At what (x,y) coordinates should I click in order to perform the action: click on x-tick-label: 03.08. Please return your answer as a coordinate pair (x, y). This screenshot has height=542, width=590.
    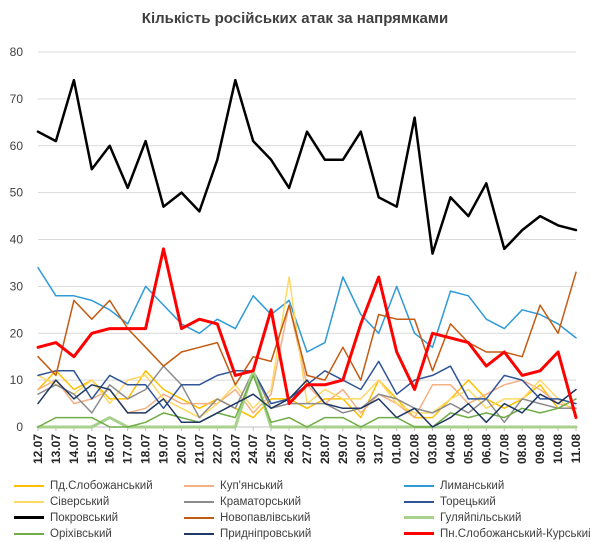
    Looking at the image, I should click on (433, 449).